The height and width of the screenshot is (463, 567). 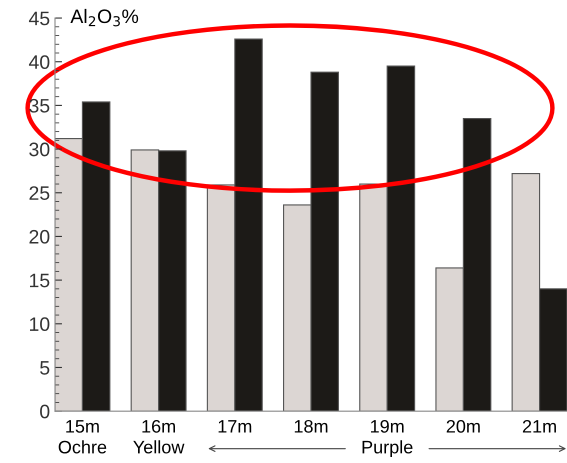 What do you see at coordinates (235, 426) in the screenshot?
I see `x-tick-label: 17m` at bounding box center [235, 426].